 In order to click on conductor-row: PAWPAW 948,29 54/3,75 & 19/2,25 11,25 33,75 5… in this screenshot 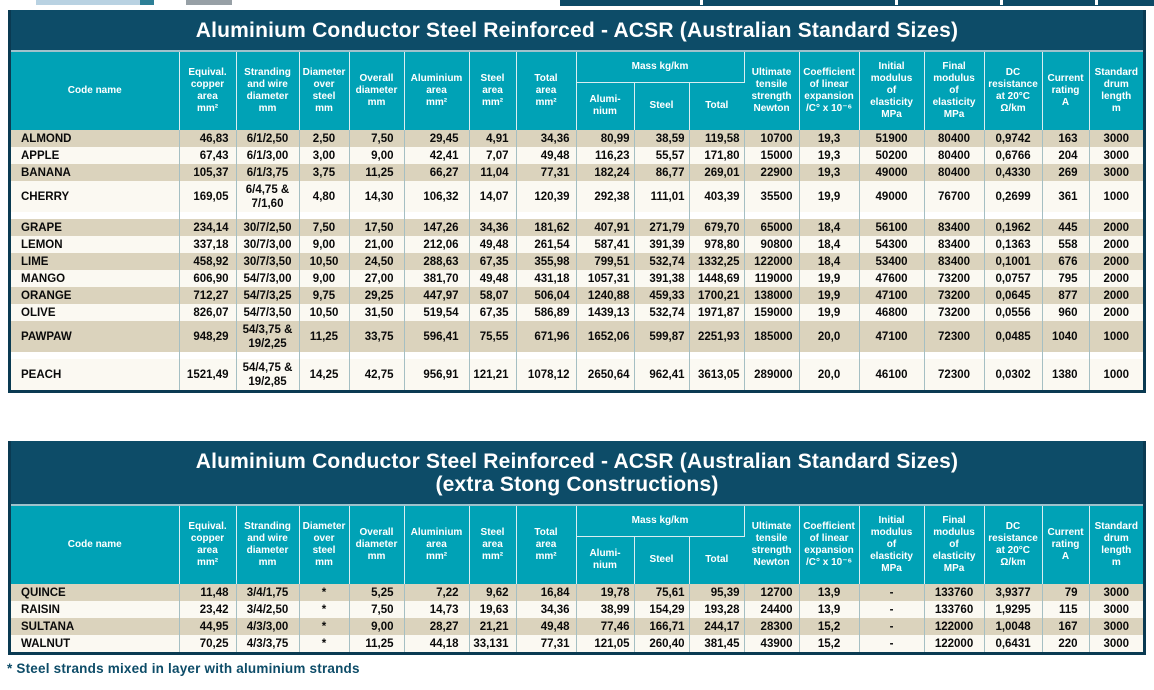, I will do `click(577, 336)`.